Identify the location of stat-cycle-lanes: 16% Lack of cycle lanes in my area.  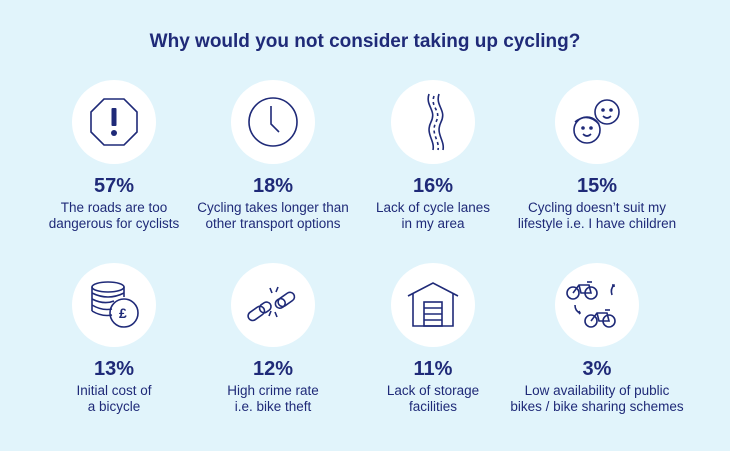
(433, 156).